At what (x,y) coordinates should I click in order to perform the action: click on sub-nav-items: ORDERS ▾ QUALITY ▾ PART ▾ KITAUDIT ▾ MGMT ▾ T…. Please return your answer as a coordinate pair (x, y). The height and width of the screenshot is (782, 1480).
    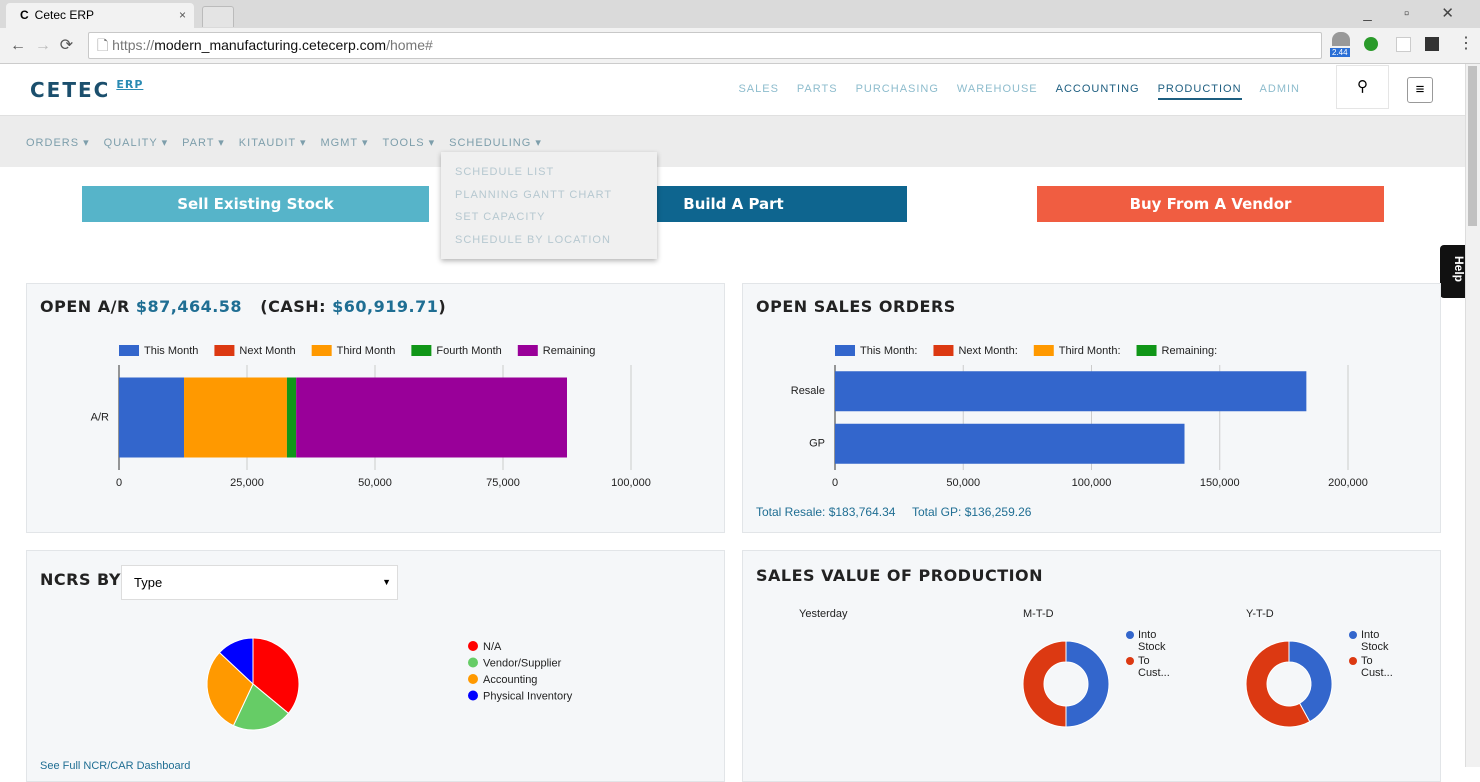
    Looking at the image, I should click on (291, 142).